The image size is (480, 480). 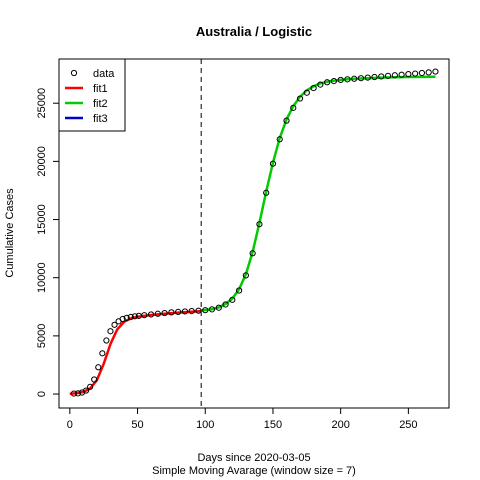 I want to click on x-axis-sublabel: Simple Moving Avarage (window size = 7), so click(x=254, y=471).